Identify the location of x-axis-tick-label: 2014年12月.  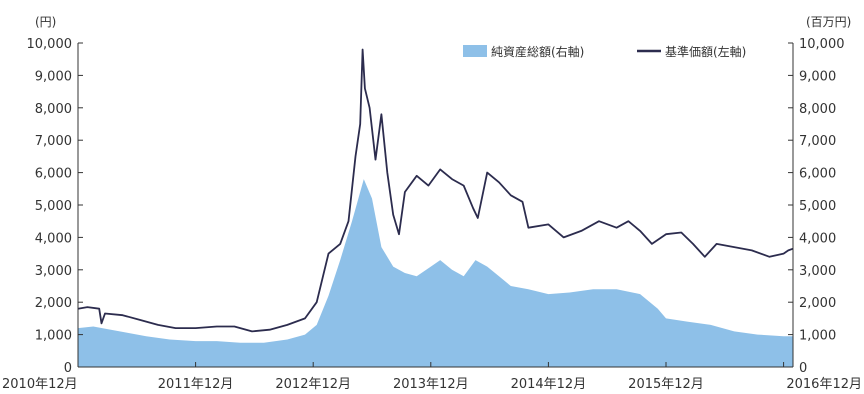
(549, 384).